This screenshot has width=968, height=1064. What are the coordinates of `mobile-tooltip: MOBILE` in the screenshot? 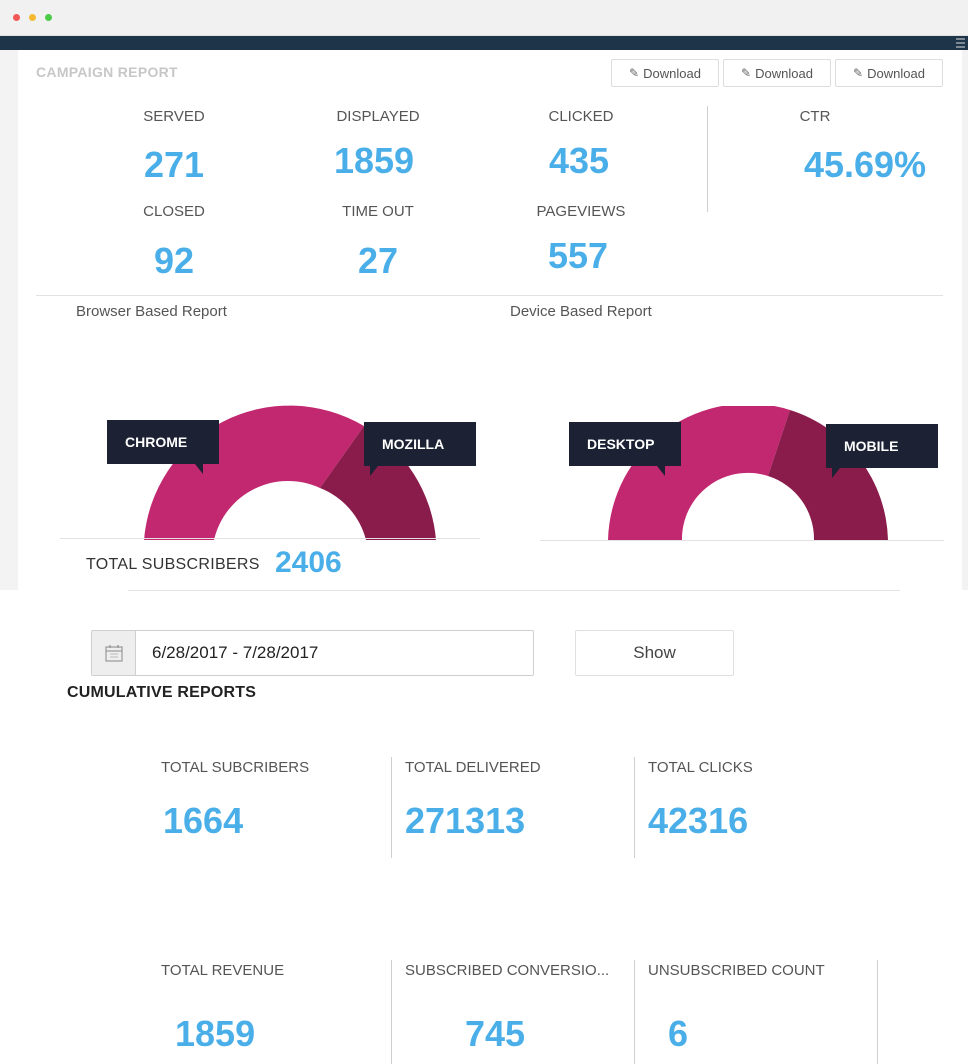 It's located at (882, 451).